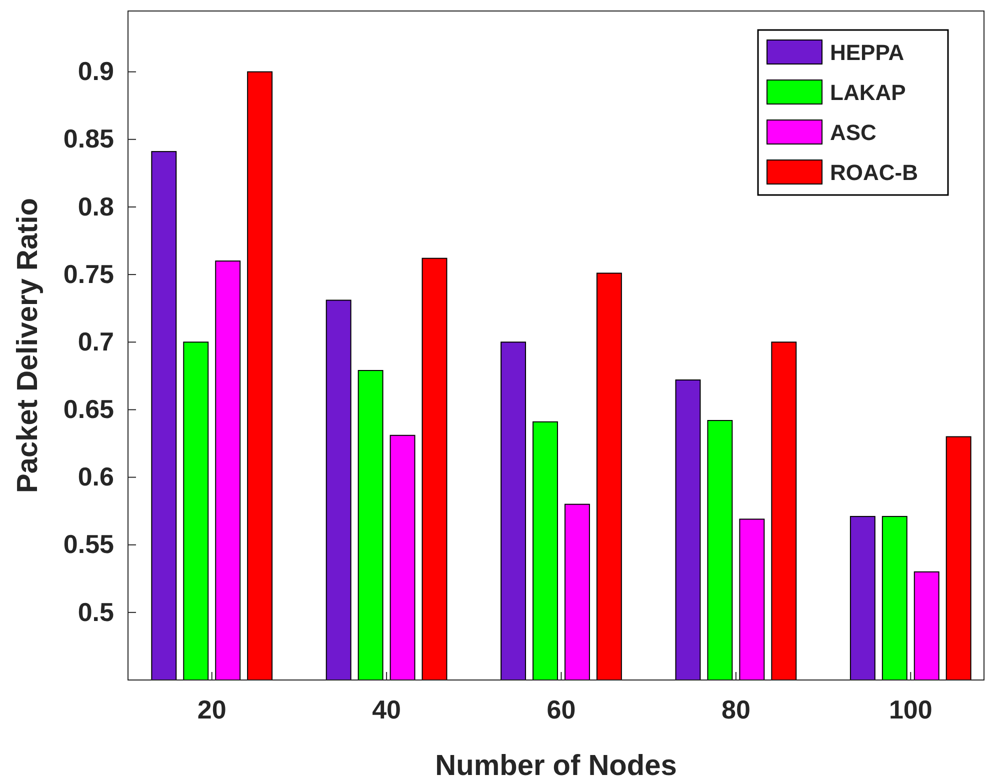 The height and width of the screenshot is (783, 987). Describe the element at coordinates (88, 409) in the screenshot. I see `y-tick-label: 0.65` at that location.